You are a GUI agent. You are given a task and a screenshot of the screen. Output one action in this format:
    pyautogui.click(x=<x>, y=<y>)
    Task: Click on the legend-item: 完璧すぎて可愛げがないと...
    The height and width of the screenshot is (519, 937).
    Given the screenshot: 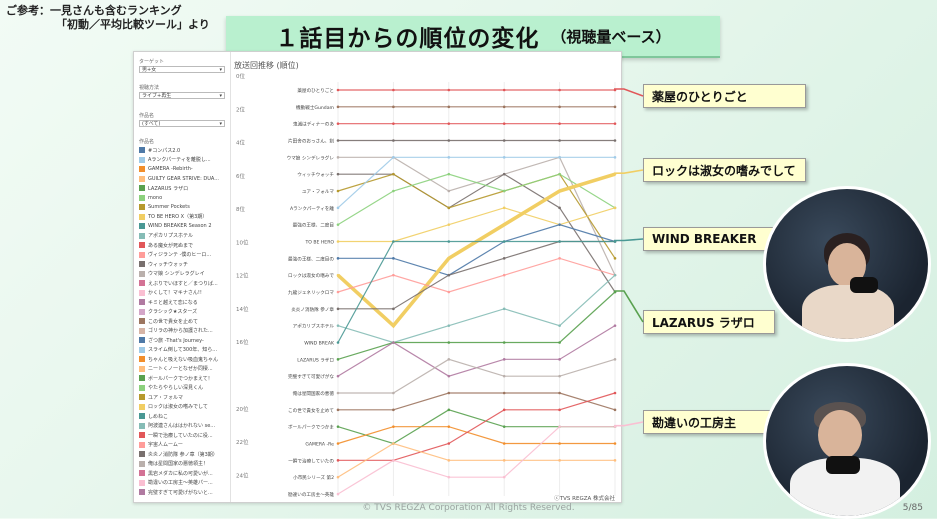 What is the action you would take?
    pyautogui.click(x=183, y=492)
    